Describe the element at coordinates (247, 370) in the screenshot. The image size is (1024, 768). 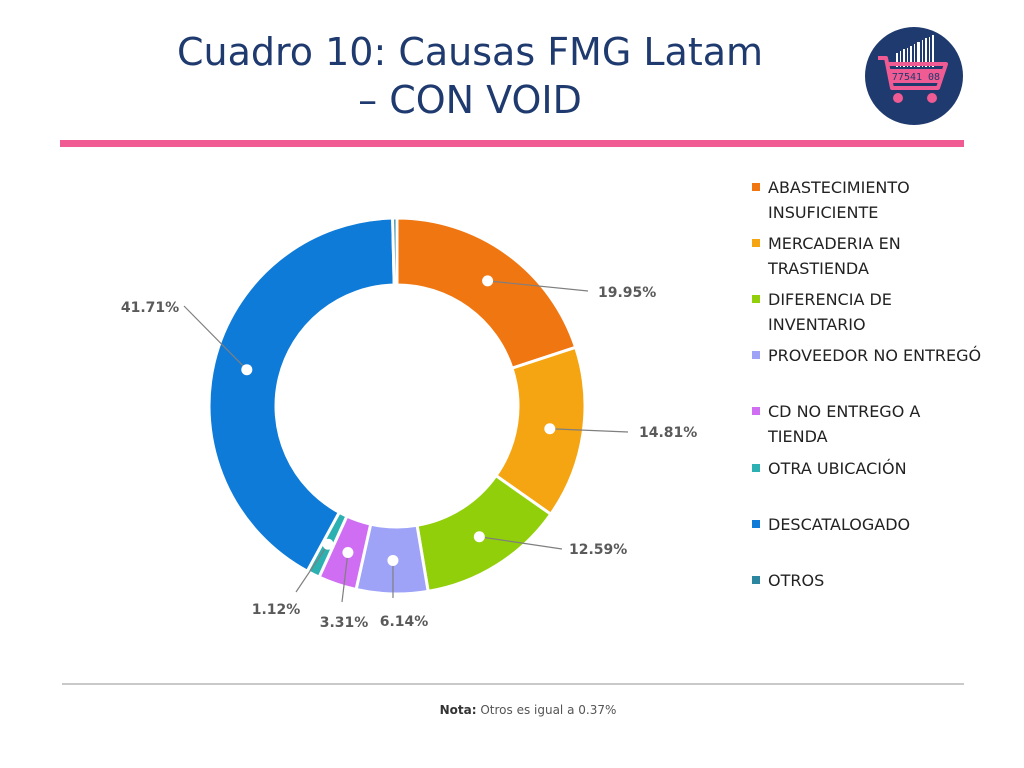
I see `label-dot-descatalogado` at that location.